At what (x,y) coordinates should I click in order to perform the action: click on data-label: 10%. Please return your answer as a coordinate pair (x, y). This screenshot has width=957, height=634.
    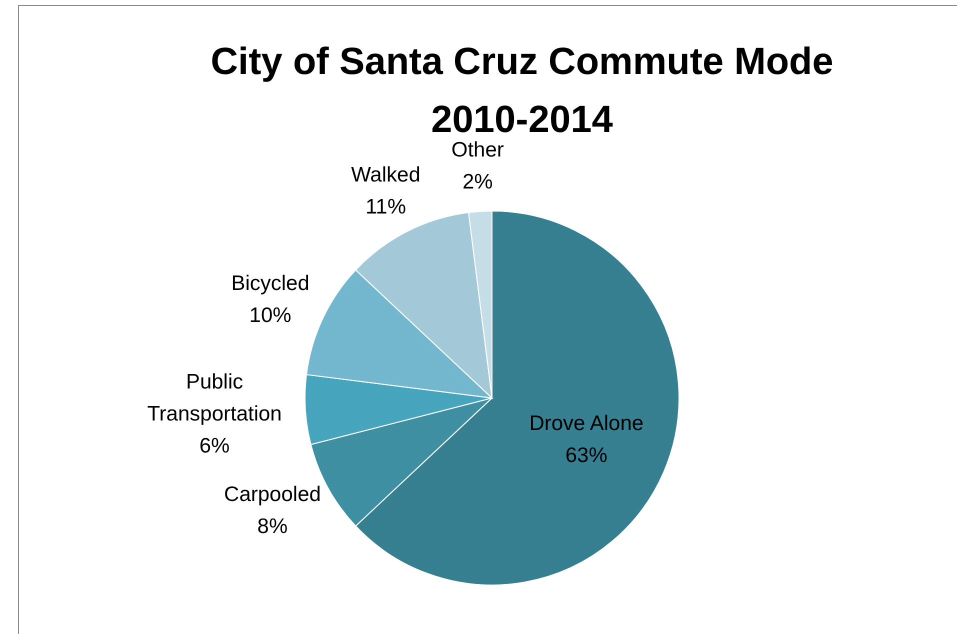
    Looking at the image, I should click on (270, 314).